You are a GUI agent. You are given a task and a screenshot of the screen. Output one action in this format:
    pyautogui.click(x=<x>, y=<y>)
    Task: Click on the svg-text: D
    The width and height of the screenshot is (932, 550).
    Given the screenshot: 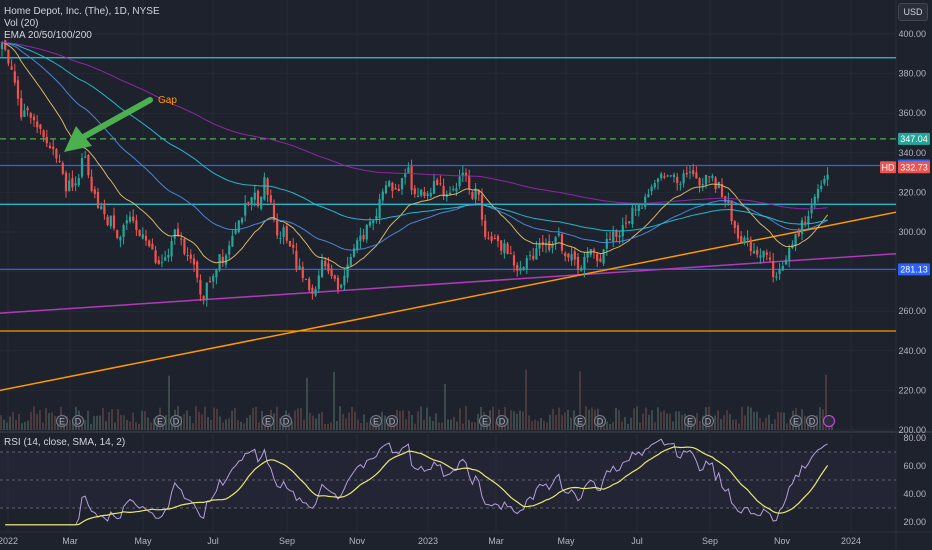 What is the action you would take?
    pyautogui.click(x=812, y=422)
    